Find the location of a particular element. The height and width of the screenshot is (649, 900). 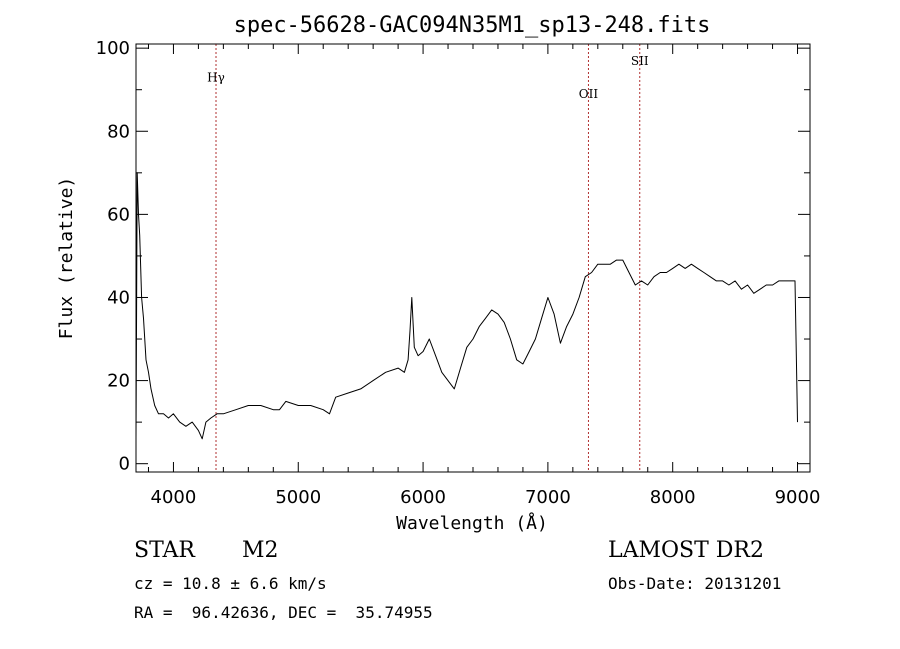

x-tick-label: 4000 is located at coordinates (174, 497).